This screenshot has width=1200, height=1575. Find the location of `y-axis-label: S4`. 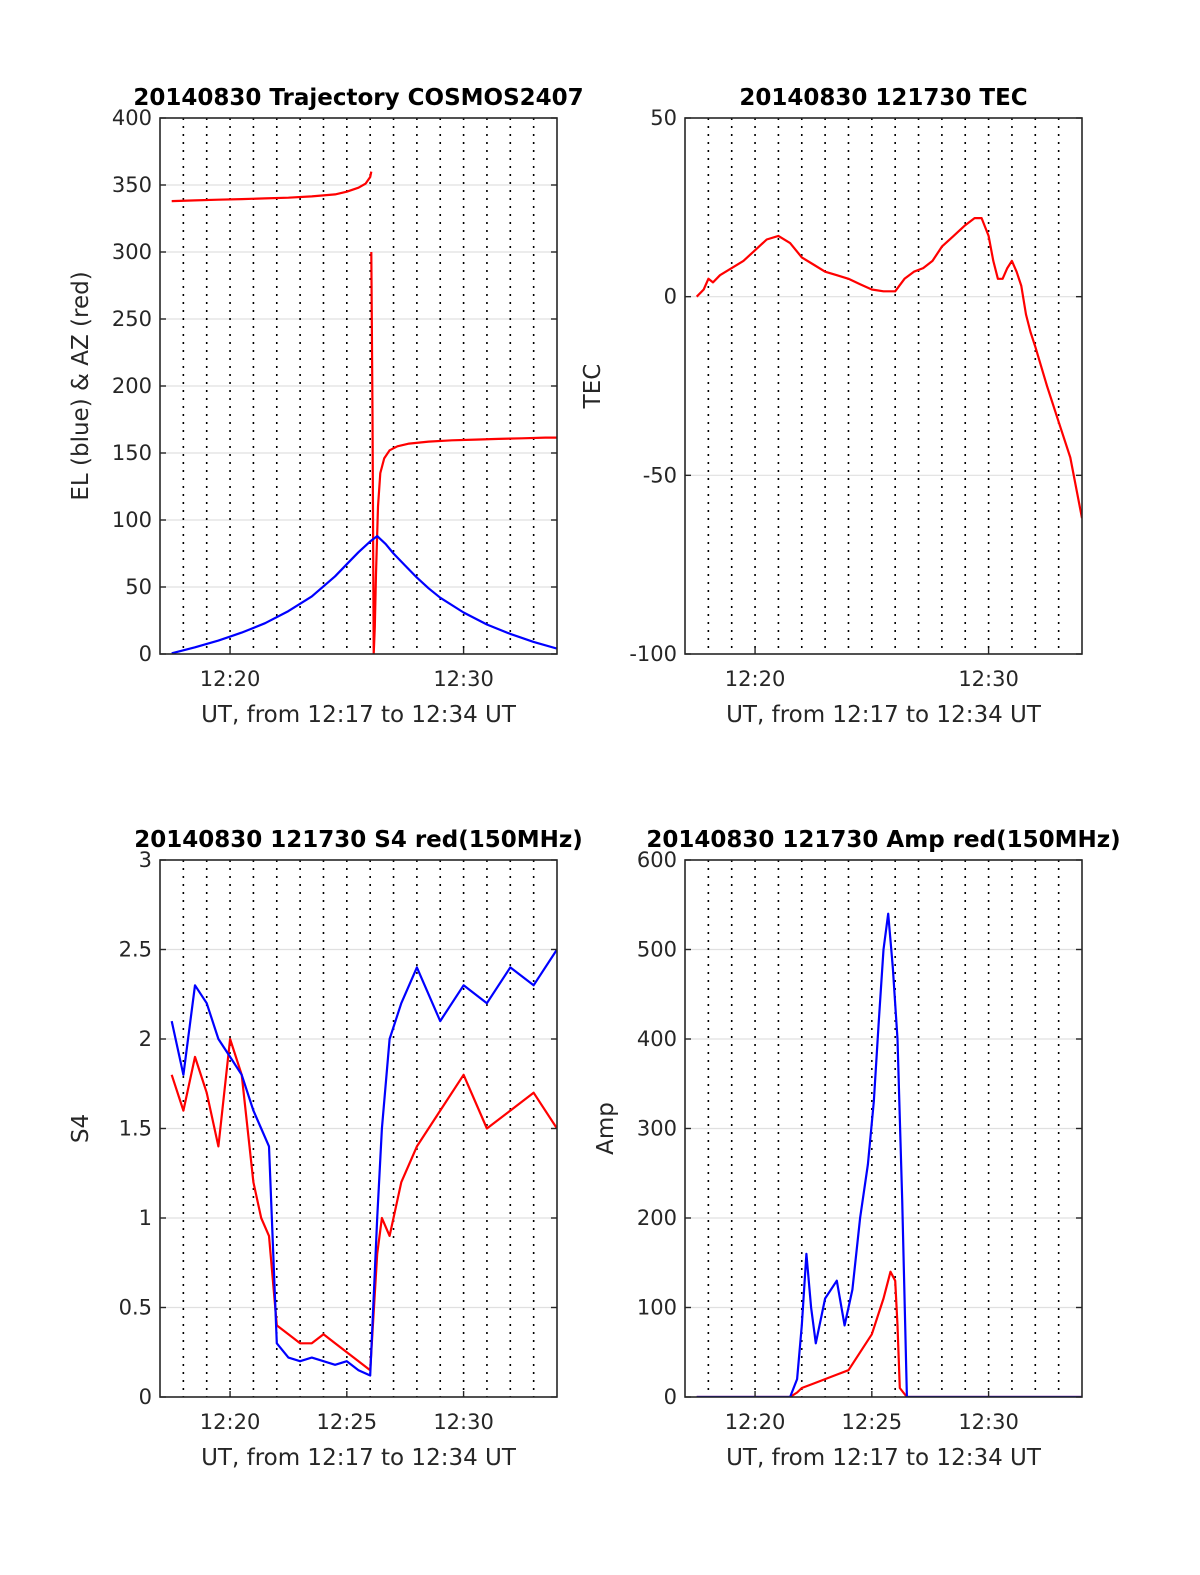

y-axis-label: S4 is located at coordinates (81, 1128).